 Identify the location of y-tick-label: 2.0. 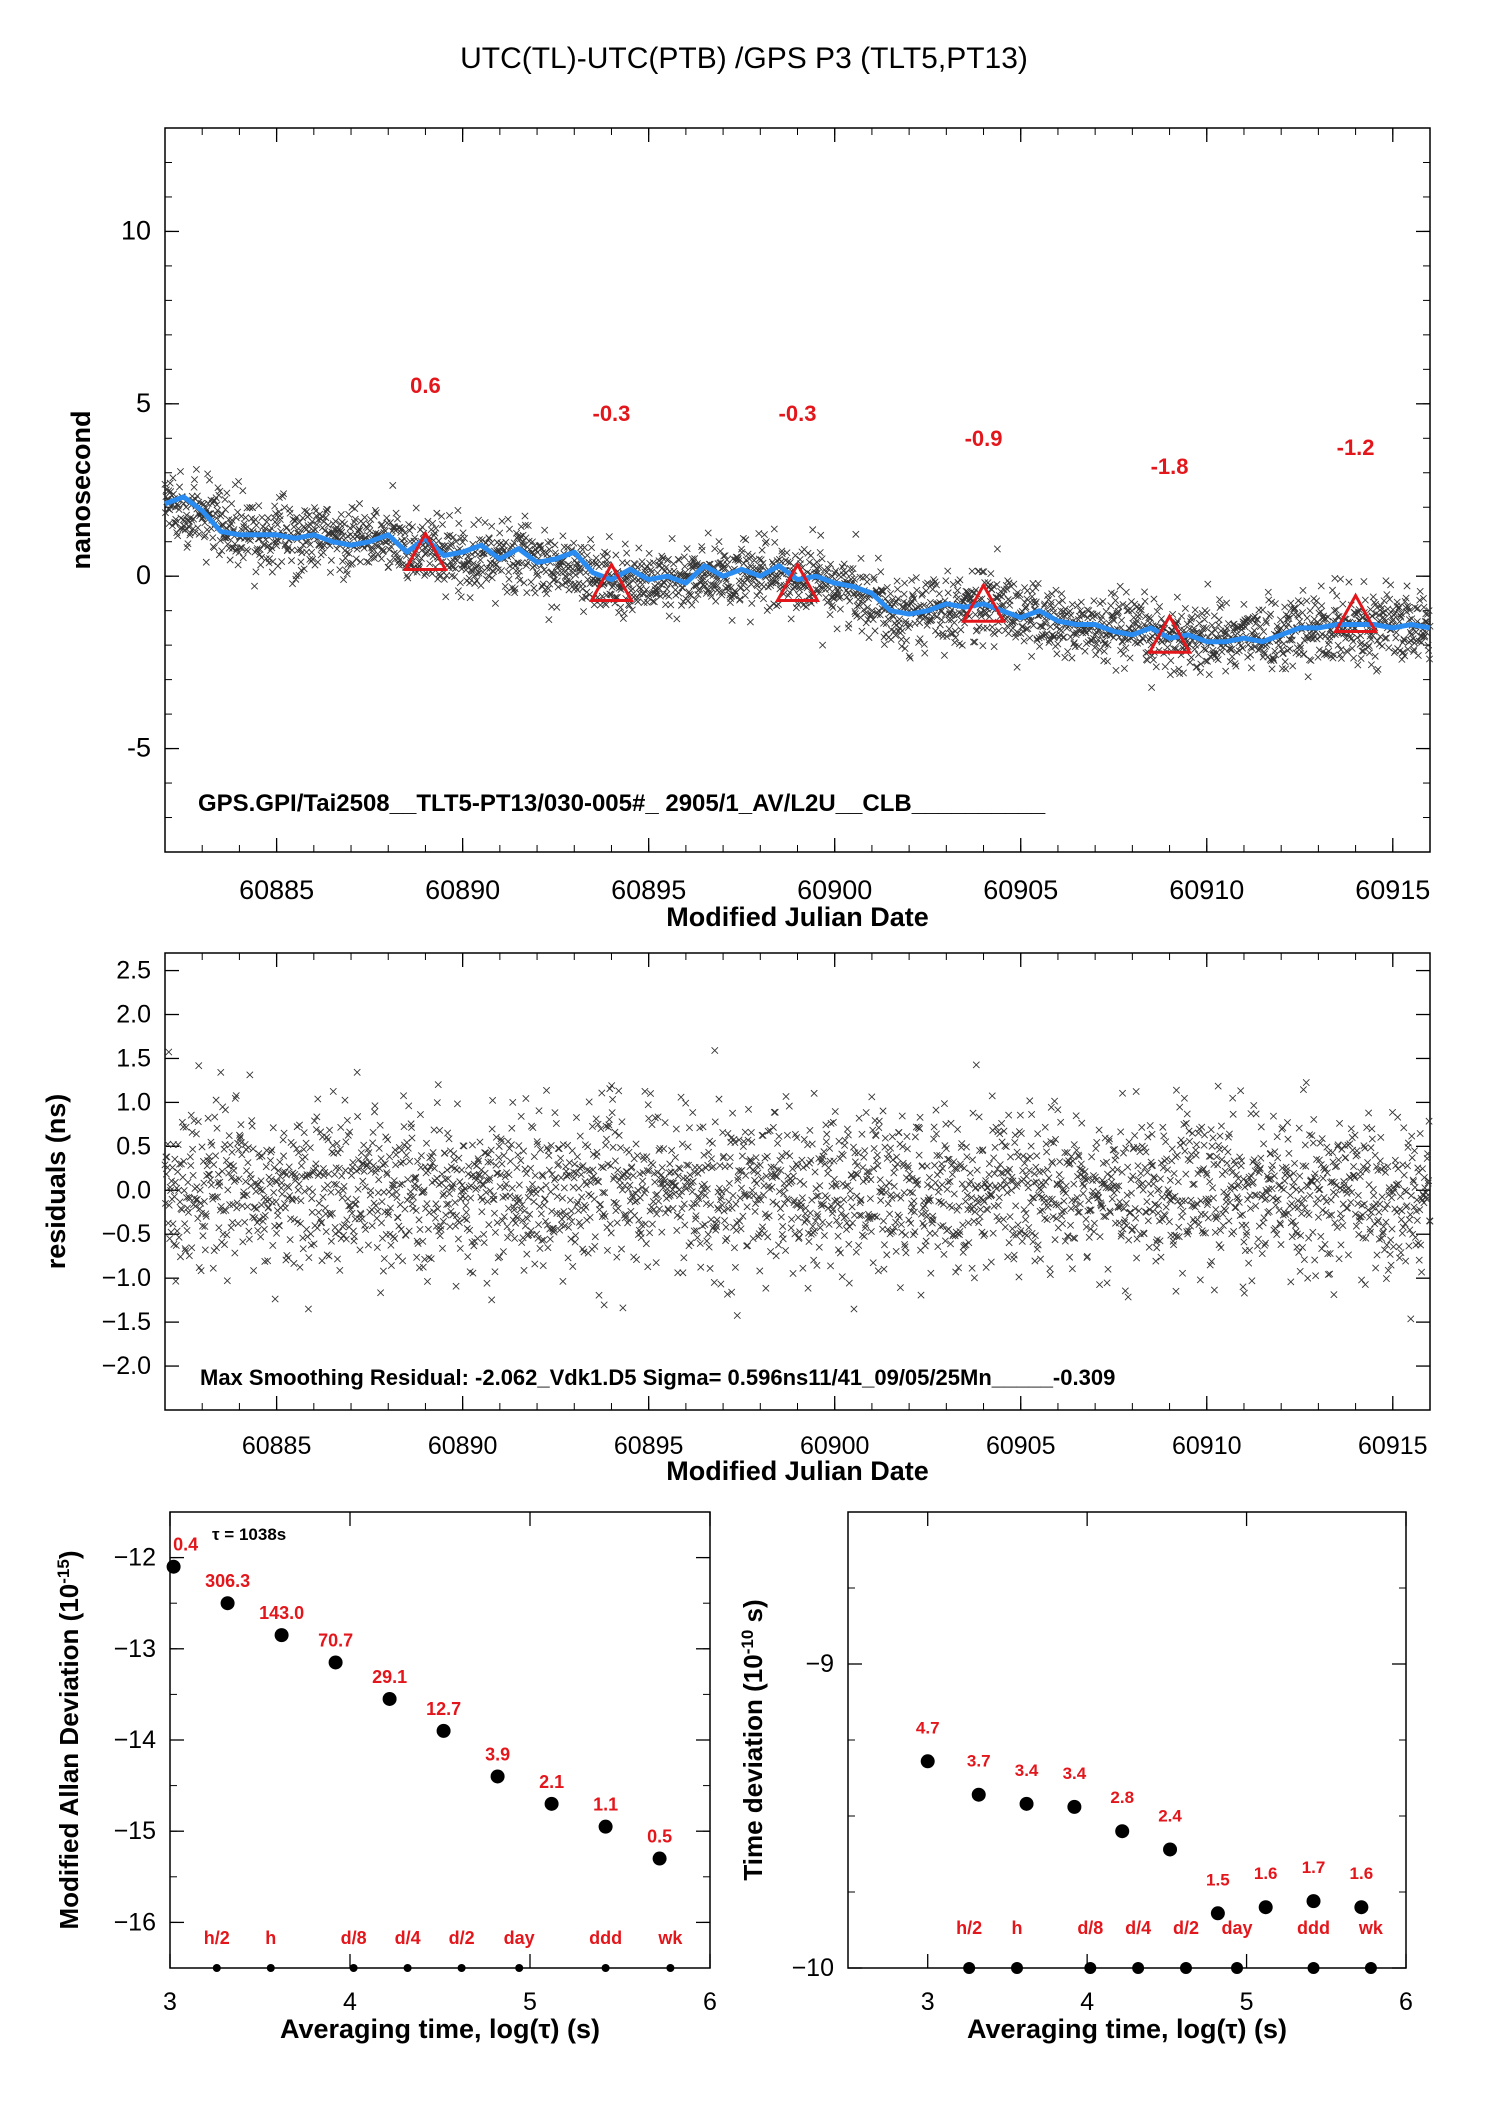
(133, 1015).